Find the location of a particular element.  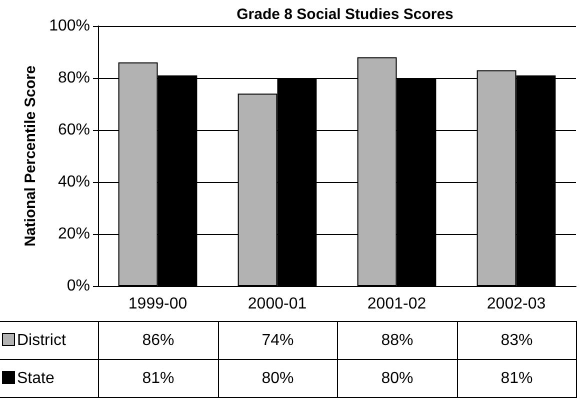

y-tick-label: 0% is located at coordinates (78, 286).